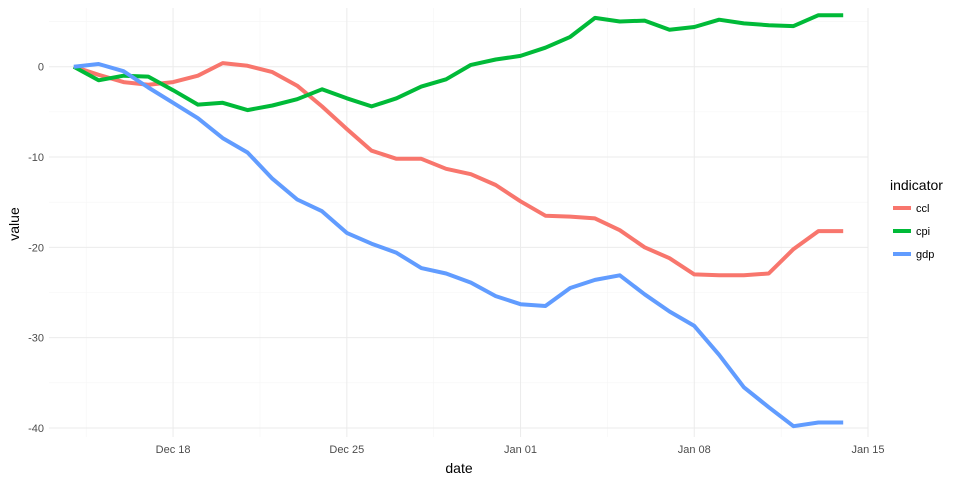  I want to click on legend-label-ccl: ccl, so click(922, 209).